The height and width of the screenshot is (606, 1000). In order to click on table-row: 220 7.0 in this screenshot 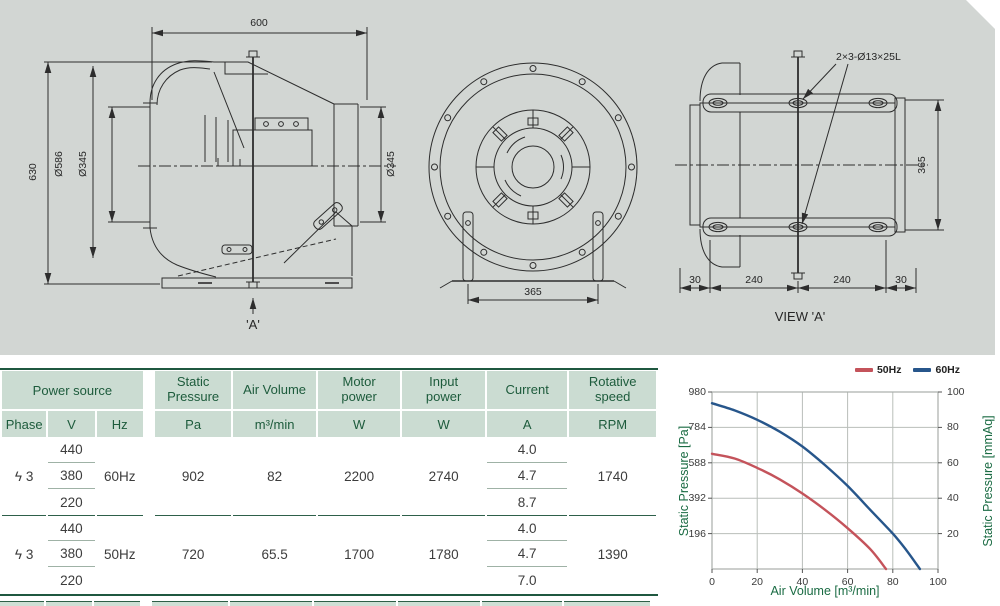, I will do `click(329, 580)`.